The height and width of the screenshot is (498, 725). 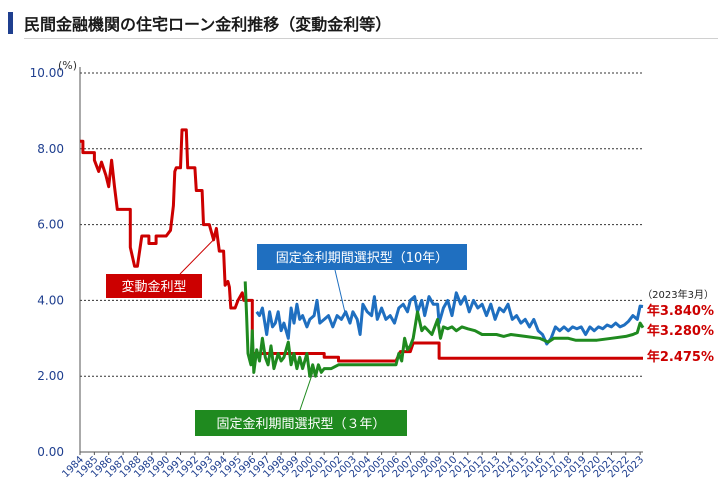 I want to click on title-bar: 民間金融機関の住宅ローン金利推移（変動金利等）, so click(x=363, y=24).